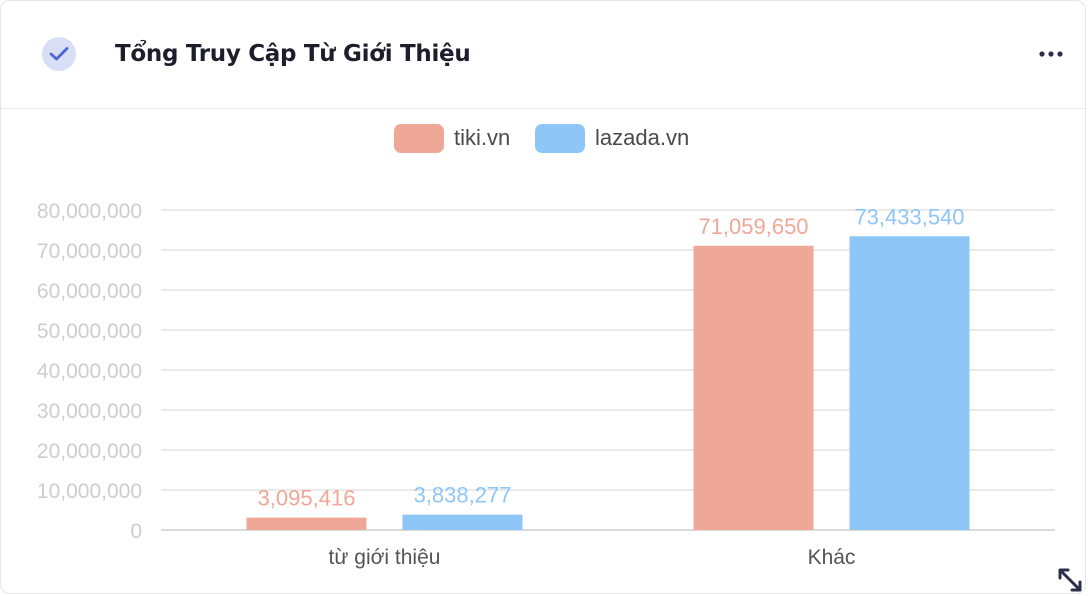 This screenshot has height=596, width=1088. What do you see at coordinates (89, 411) in the screenshot?
I see `y-tick-label: 30,000,000` at bounding box center [89, 411].